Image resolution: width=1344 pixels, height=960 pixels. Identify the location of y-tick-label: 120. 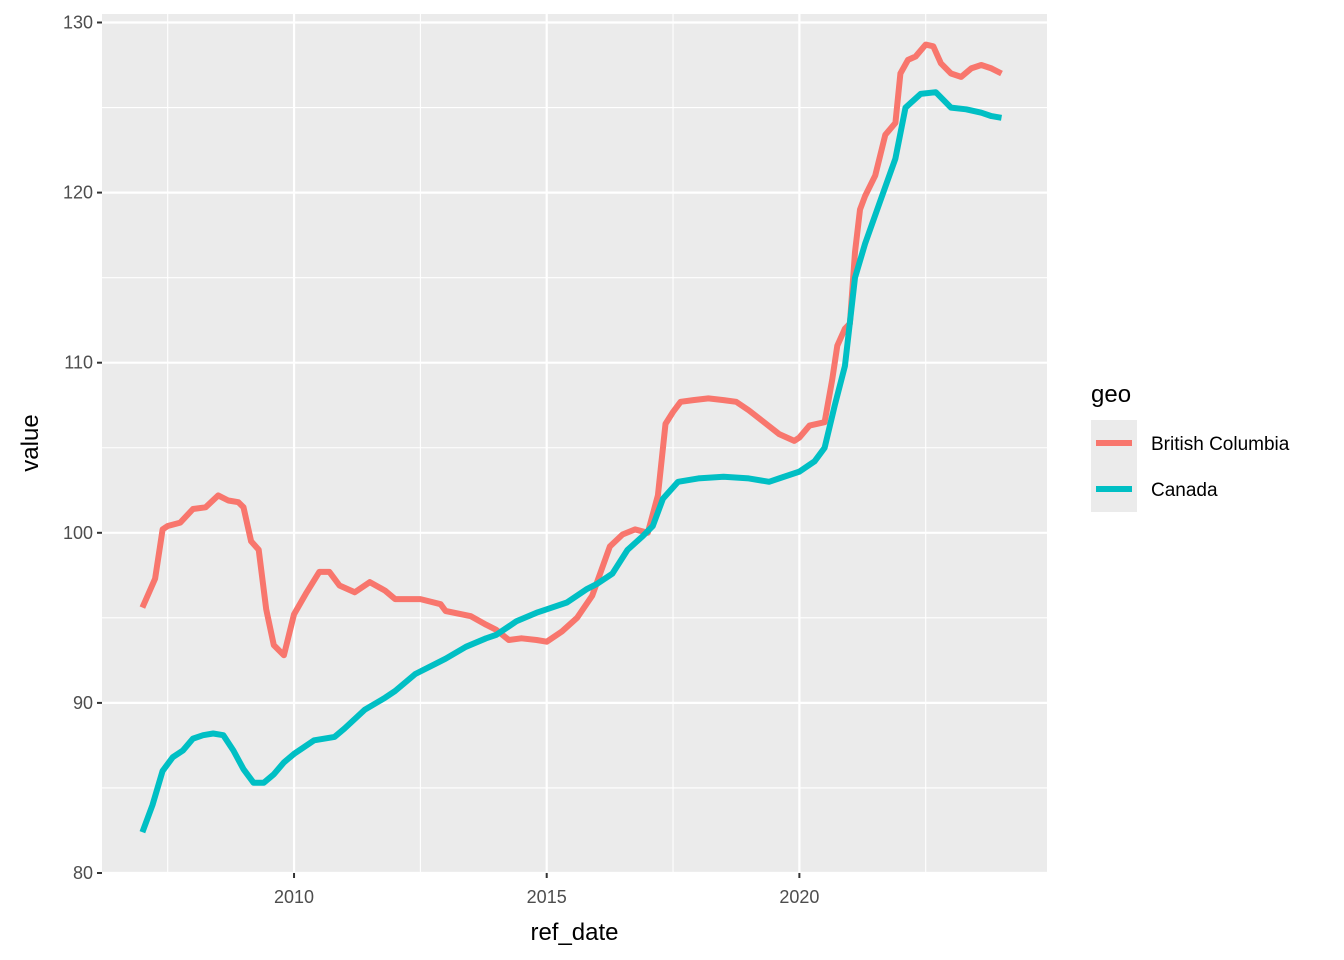
(78, 193).